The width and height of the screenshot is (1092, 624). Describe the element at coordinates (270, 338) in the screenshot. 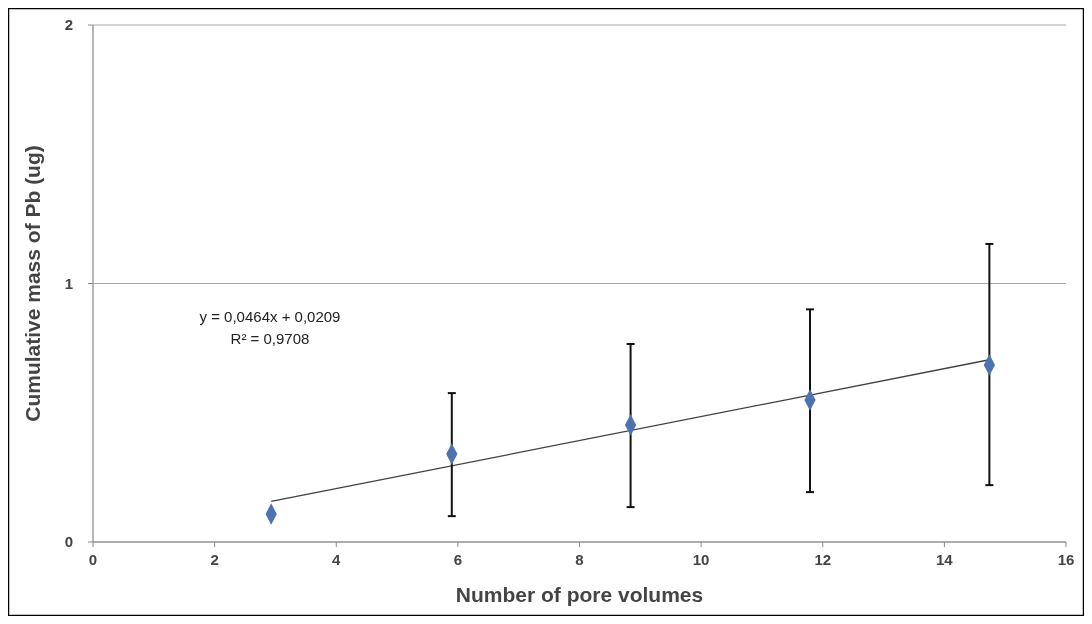

I see `annotation: R² = 0,9708` at that location.